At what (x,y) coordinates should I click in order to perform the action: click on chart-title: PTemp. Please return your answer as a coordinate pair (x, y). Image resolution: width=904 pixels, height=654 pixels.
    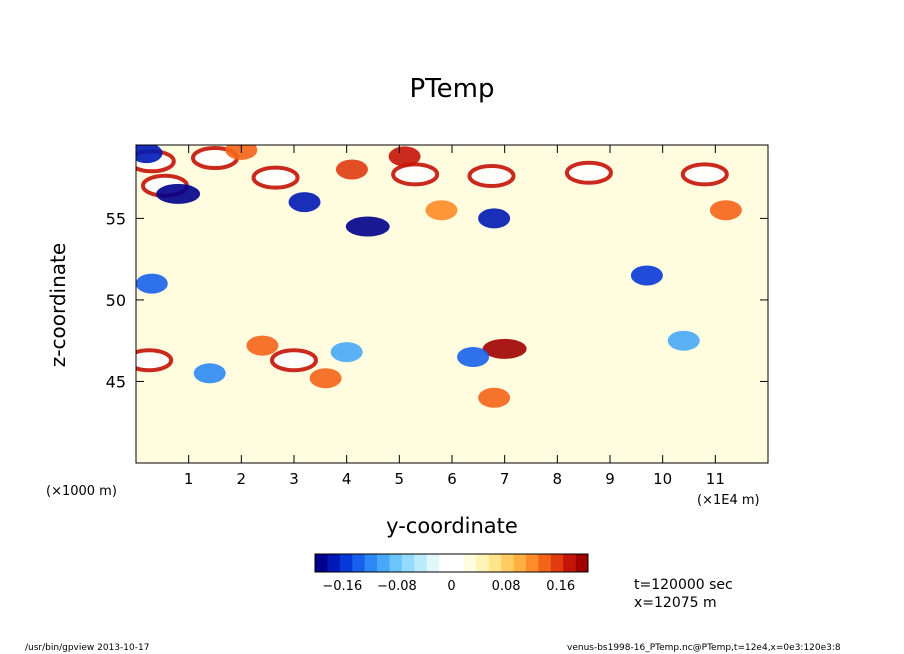
    Looking at the image, I should click on (452, 89).